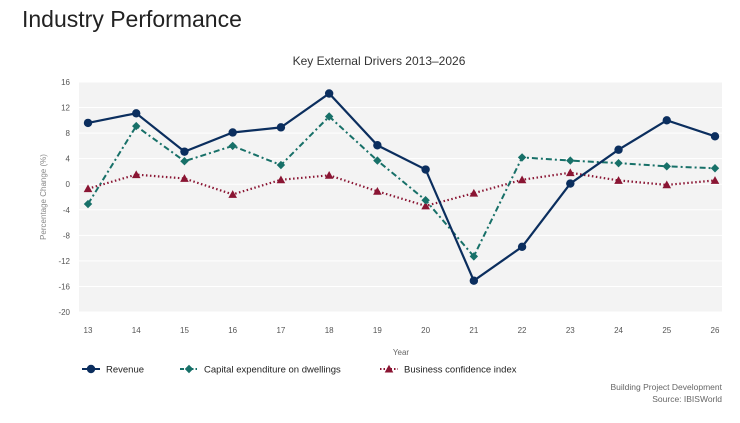 The image size is (740, 423). I want to click on legend-item: Capital expenditure on dwellings, so click(260, 370).